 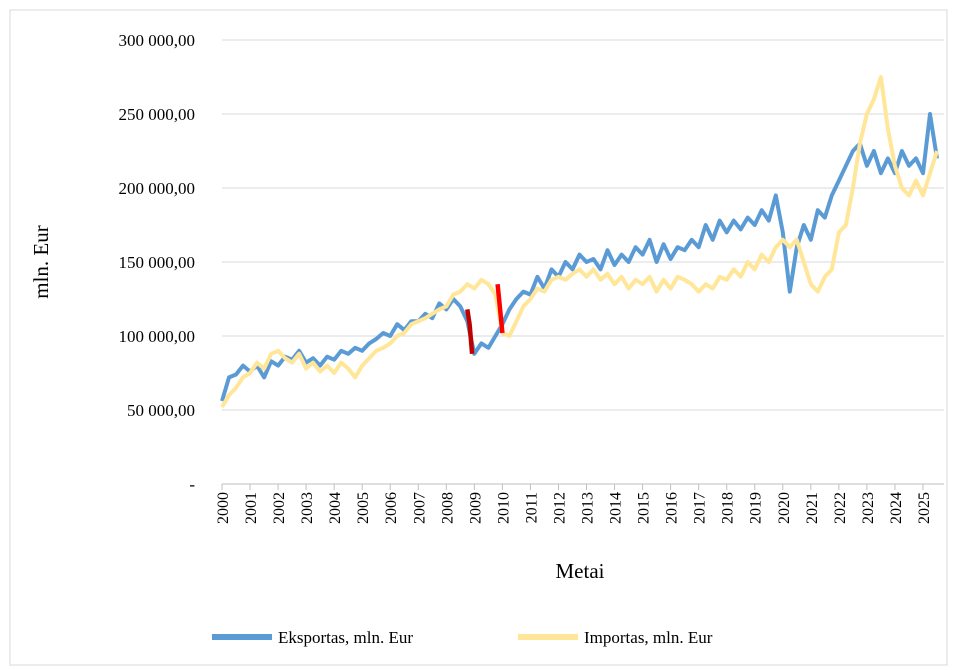 I want to click on x-tick-label: 2007, so click(x=419, y=508).